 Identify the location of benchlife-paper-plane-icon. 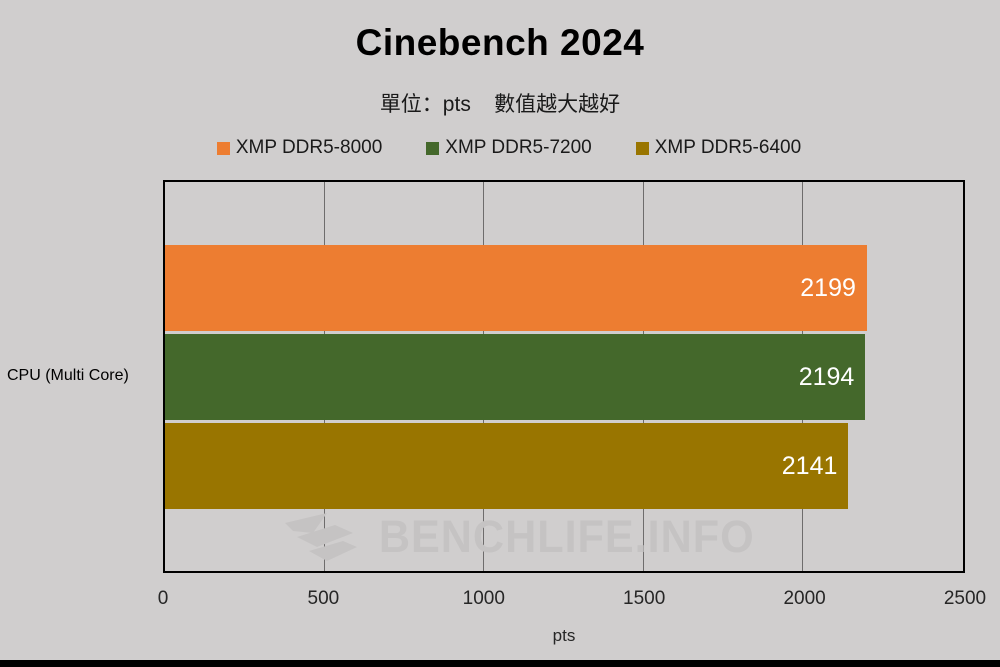
(321, 537).